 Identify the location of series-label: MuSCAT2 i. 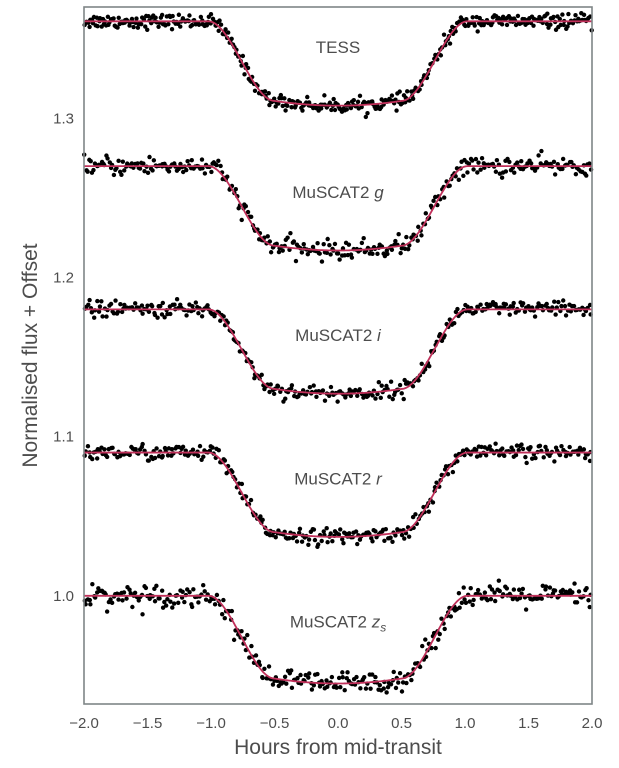
(338, 335).